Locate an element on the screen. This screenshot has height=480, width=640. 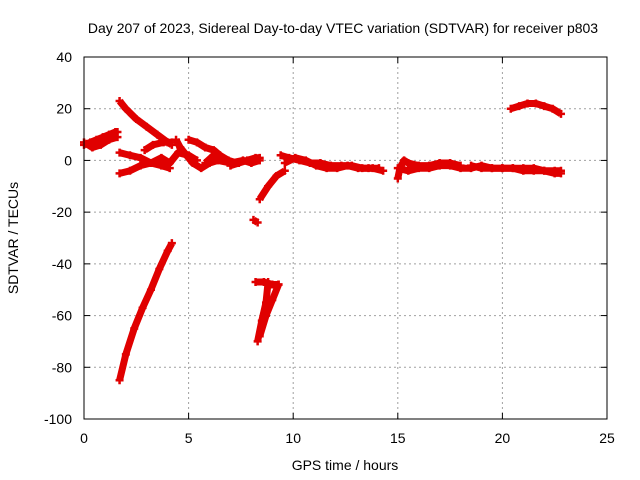
series-arc-t is located at coordinates (515, 169).